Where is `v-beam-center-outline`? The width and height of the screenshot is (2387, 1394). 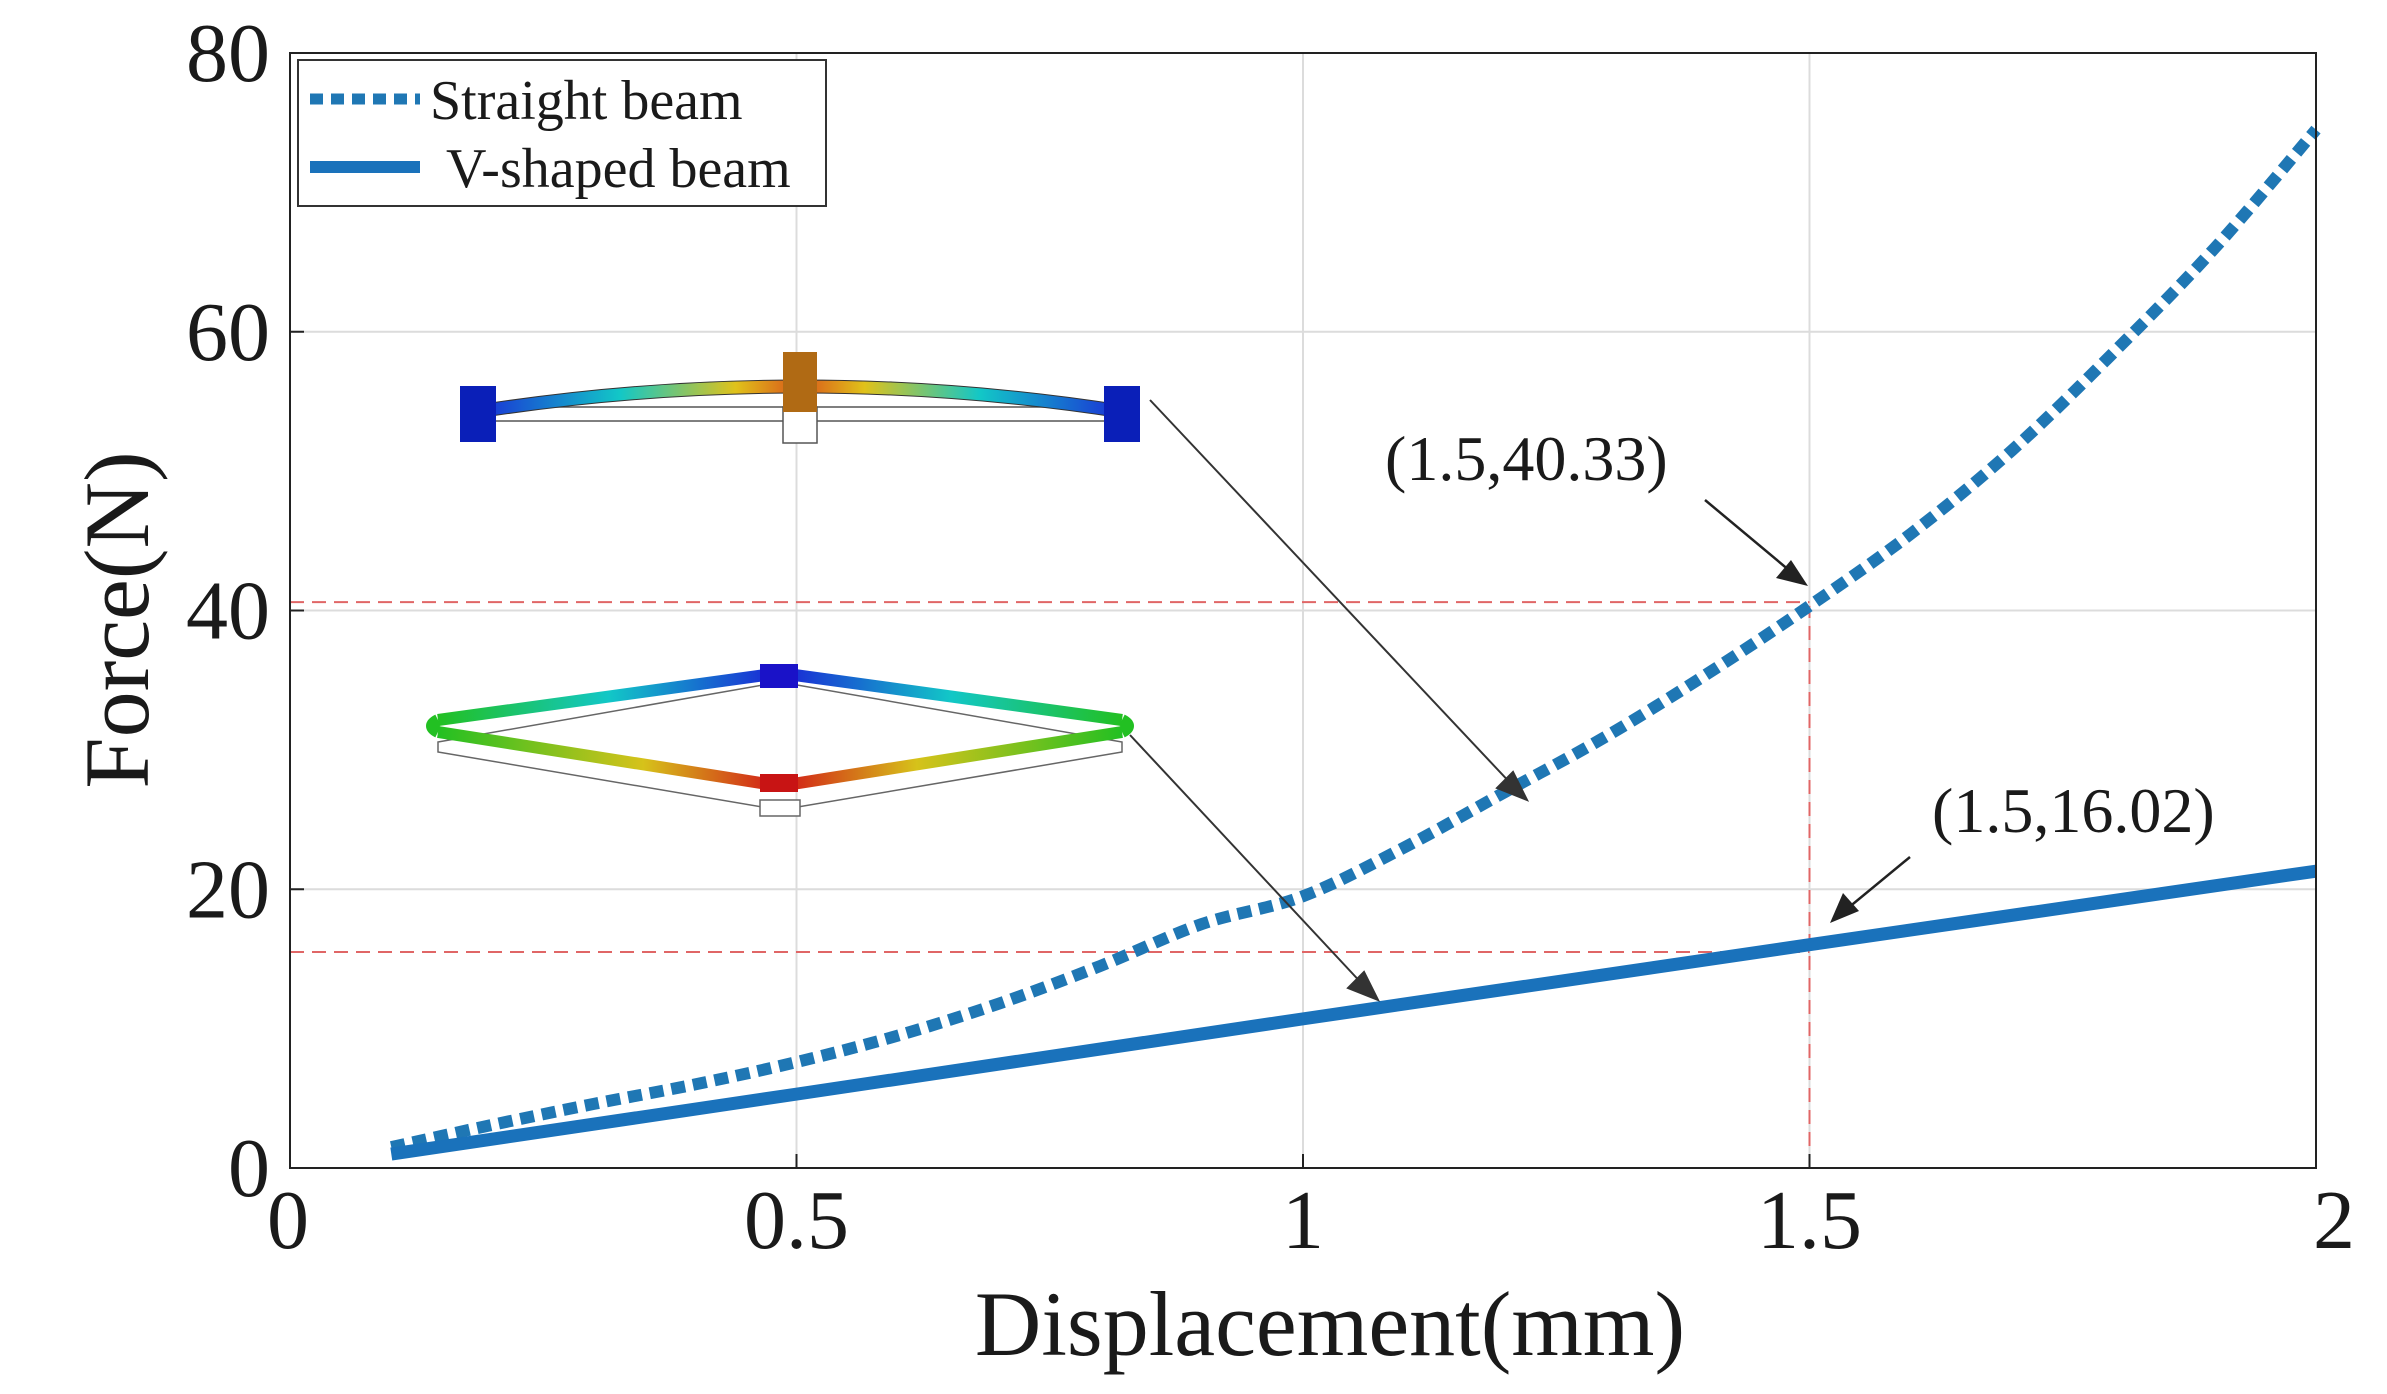
v-beam-center-outline is located at coordinates (780, 808).